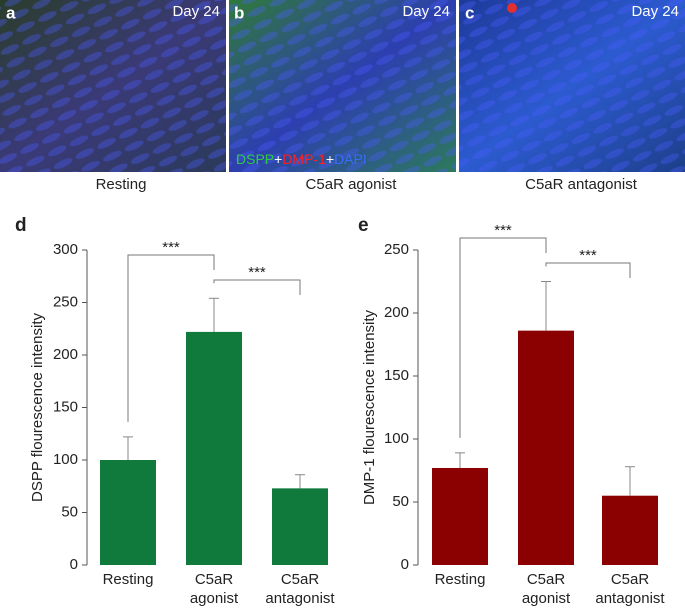 This screenshot has height=608, width=685. I want to click on panel-label: d, so click(21, 225).